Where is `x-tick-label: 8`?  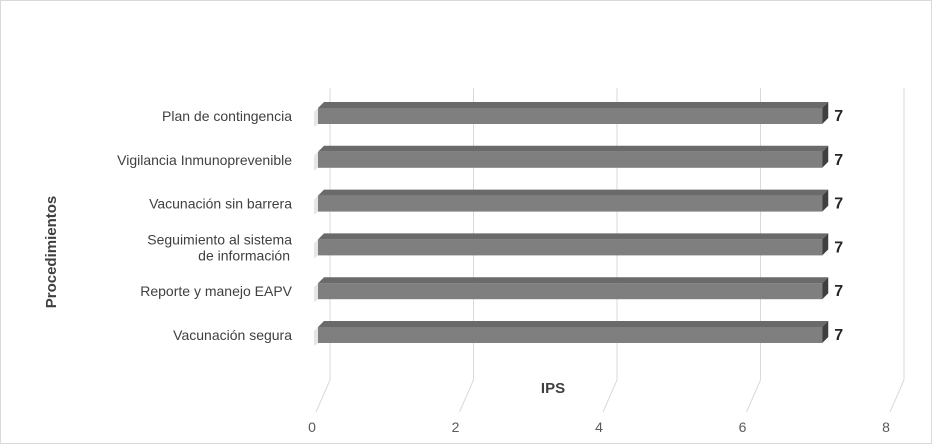
x-tick-label: 8 is located at coordinates (886, 427).